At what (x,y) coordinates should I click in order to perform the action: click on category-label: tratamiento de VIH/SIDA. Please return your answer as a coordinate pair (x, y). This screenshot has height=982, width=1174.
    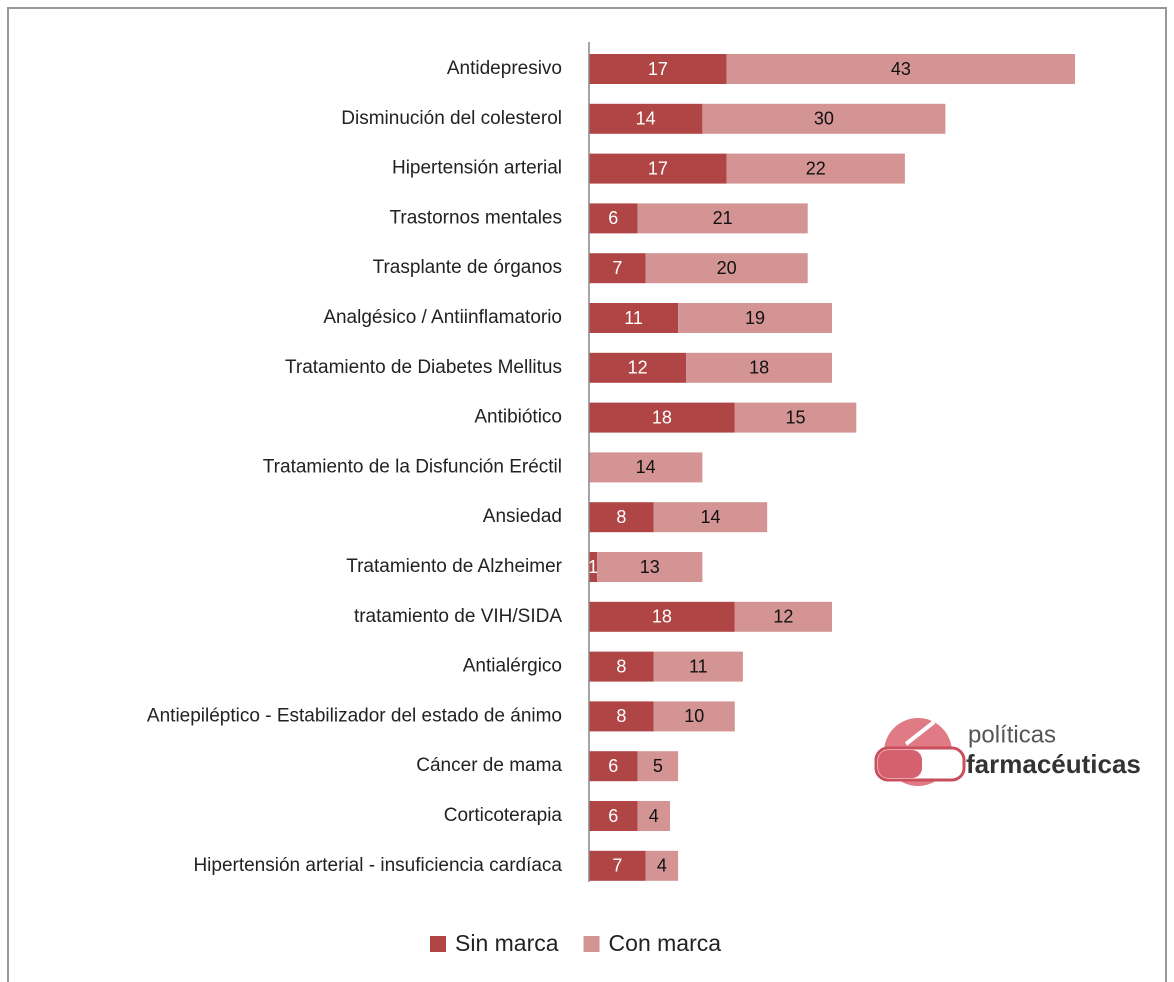
    Looking at the image, I should click on (458, 616).